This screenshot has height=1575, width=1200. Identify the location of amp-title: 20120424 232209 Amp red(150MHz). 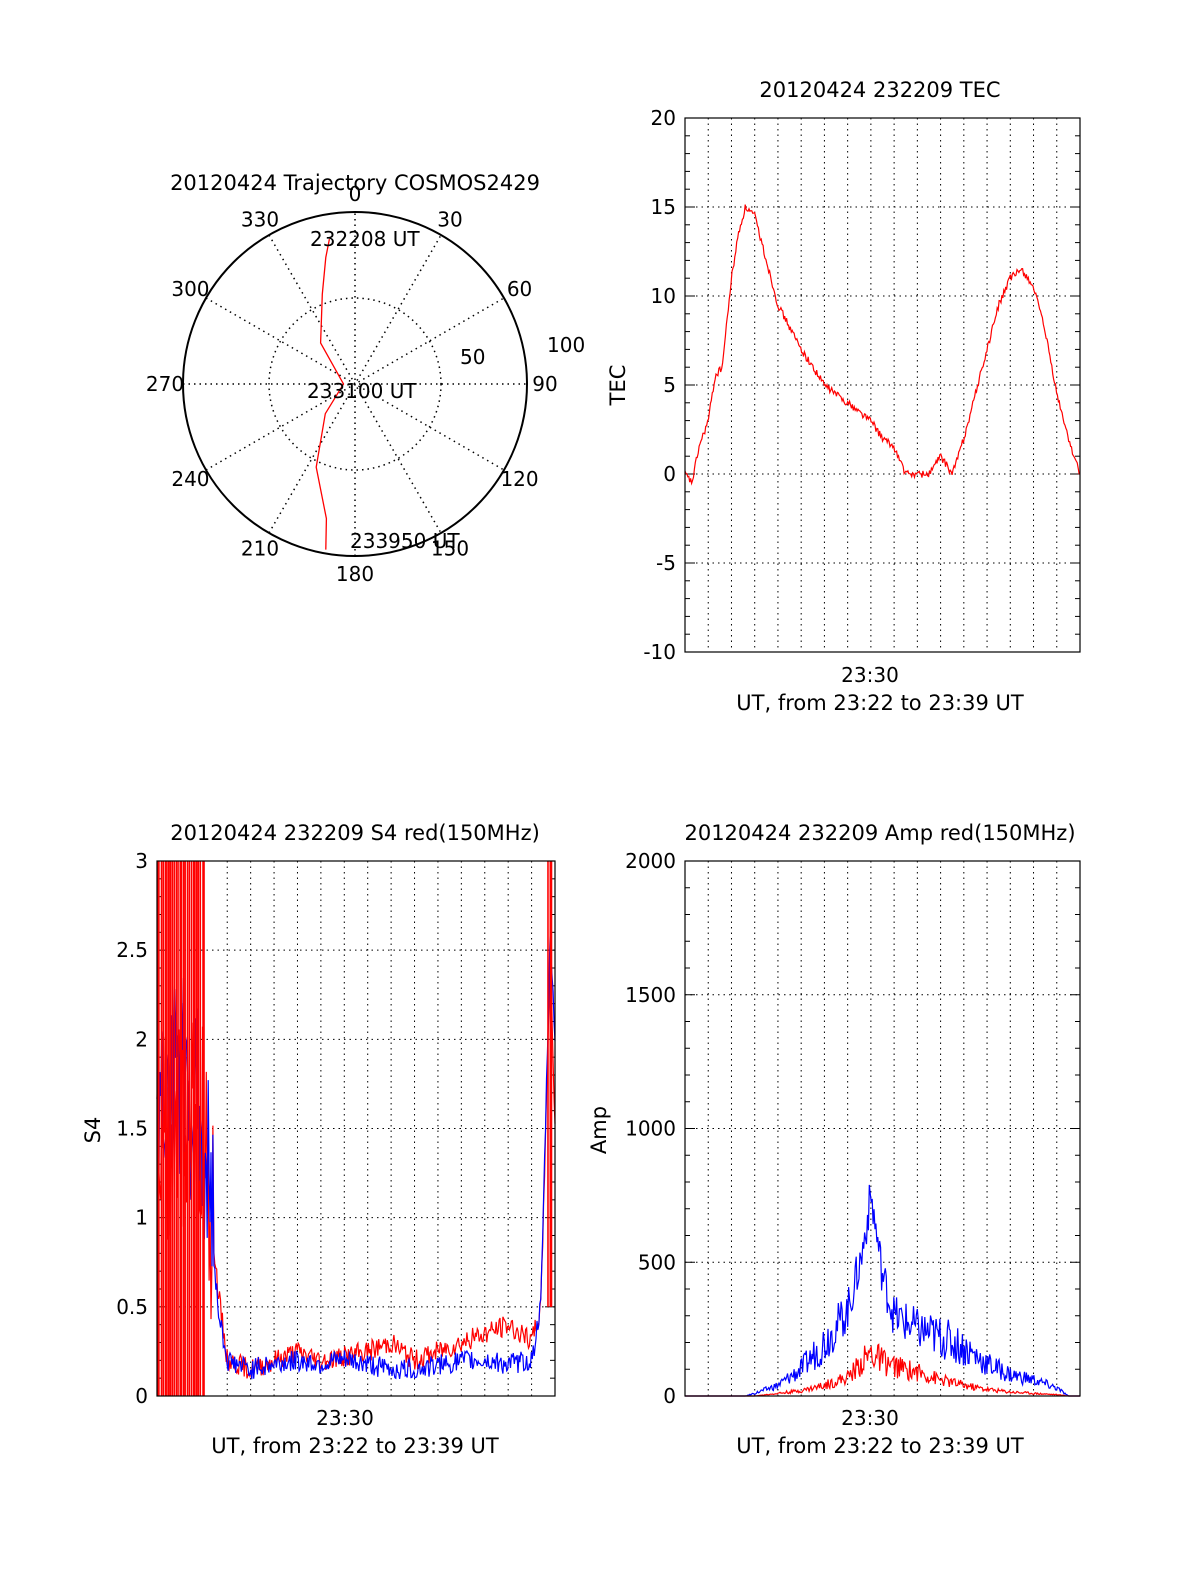
(879, 833).